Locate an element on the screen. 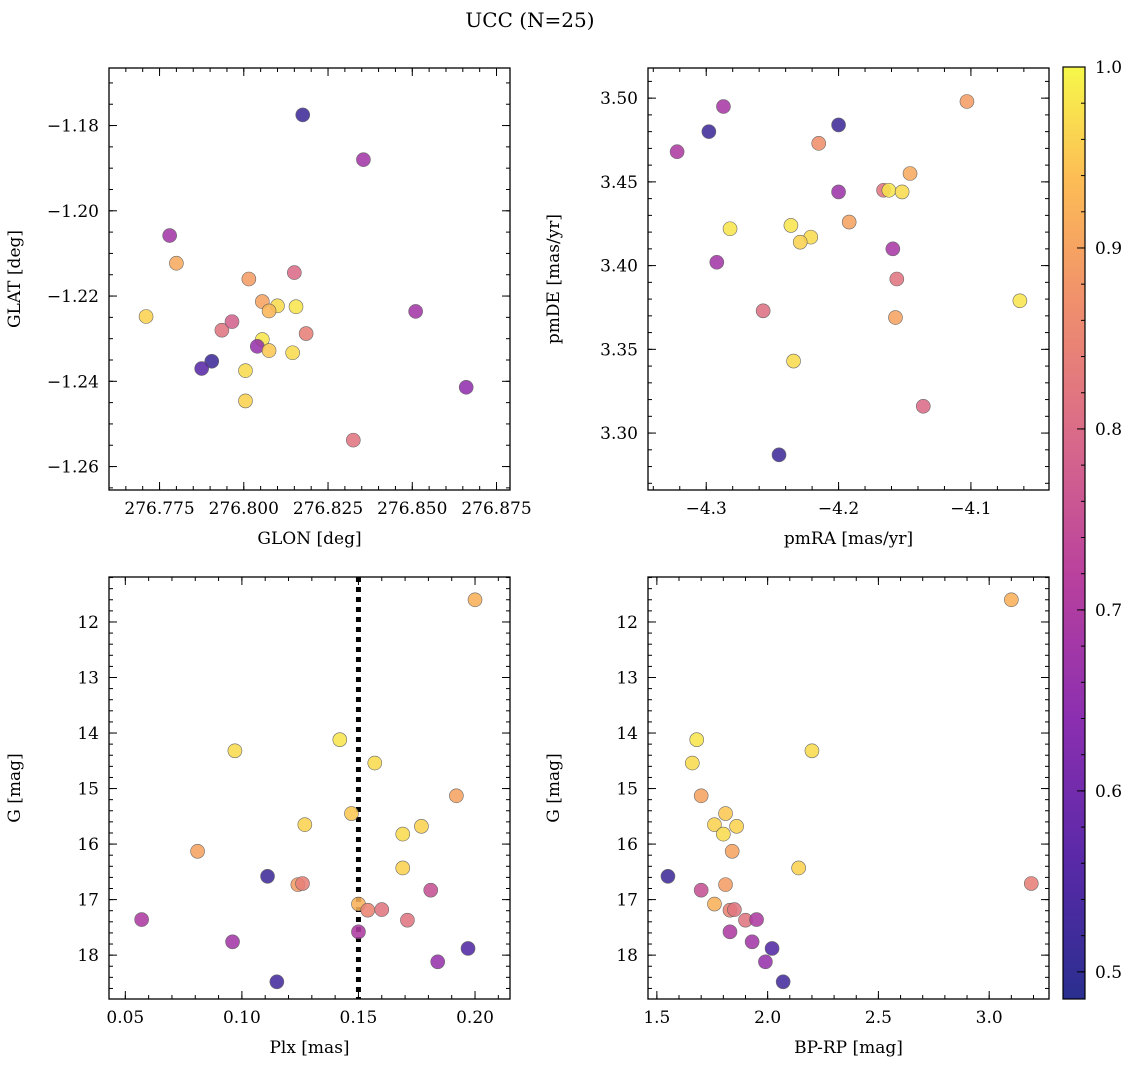  y-tick-label: 15 is located at coordinates (627, 790).